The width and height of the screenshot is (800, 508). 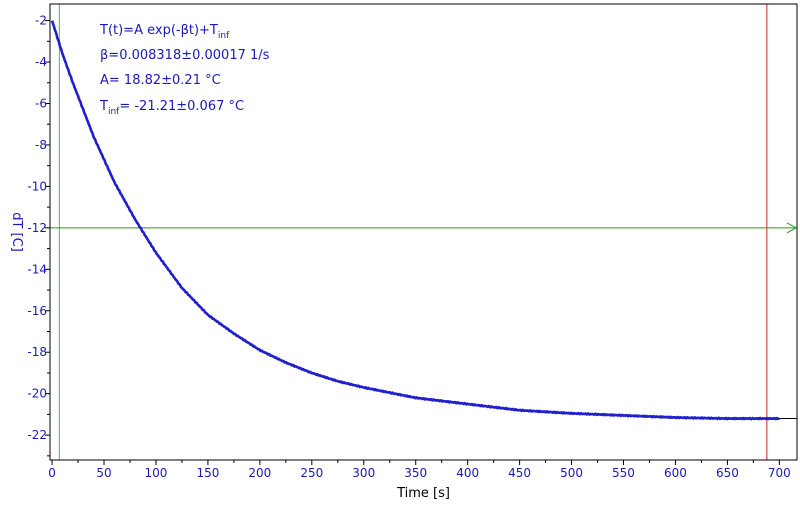 I want to click on annotation-text: T(t)=A exp(-βt)+T, so click(x=158, y=30).